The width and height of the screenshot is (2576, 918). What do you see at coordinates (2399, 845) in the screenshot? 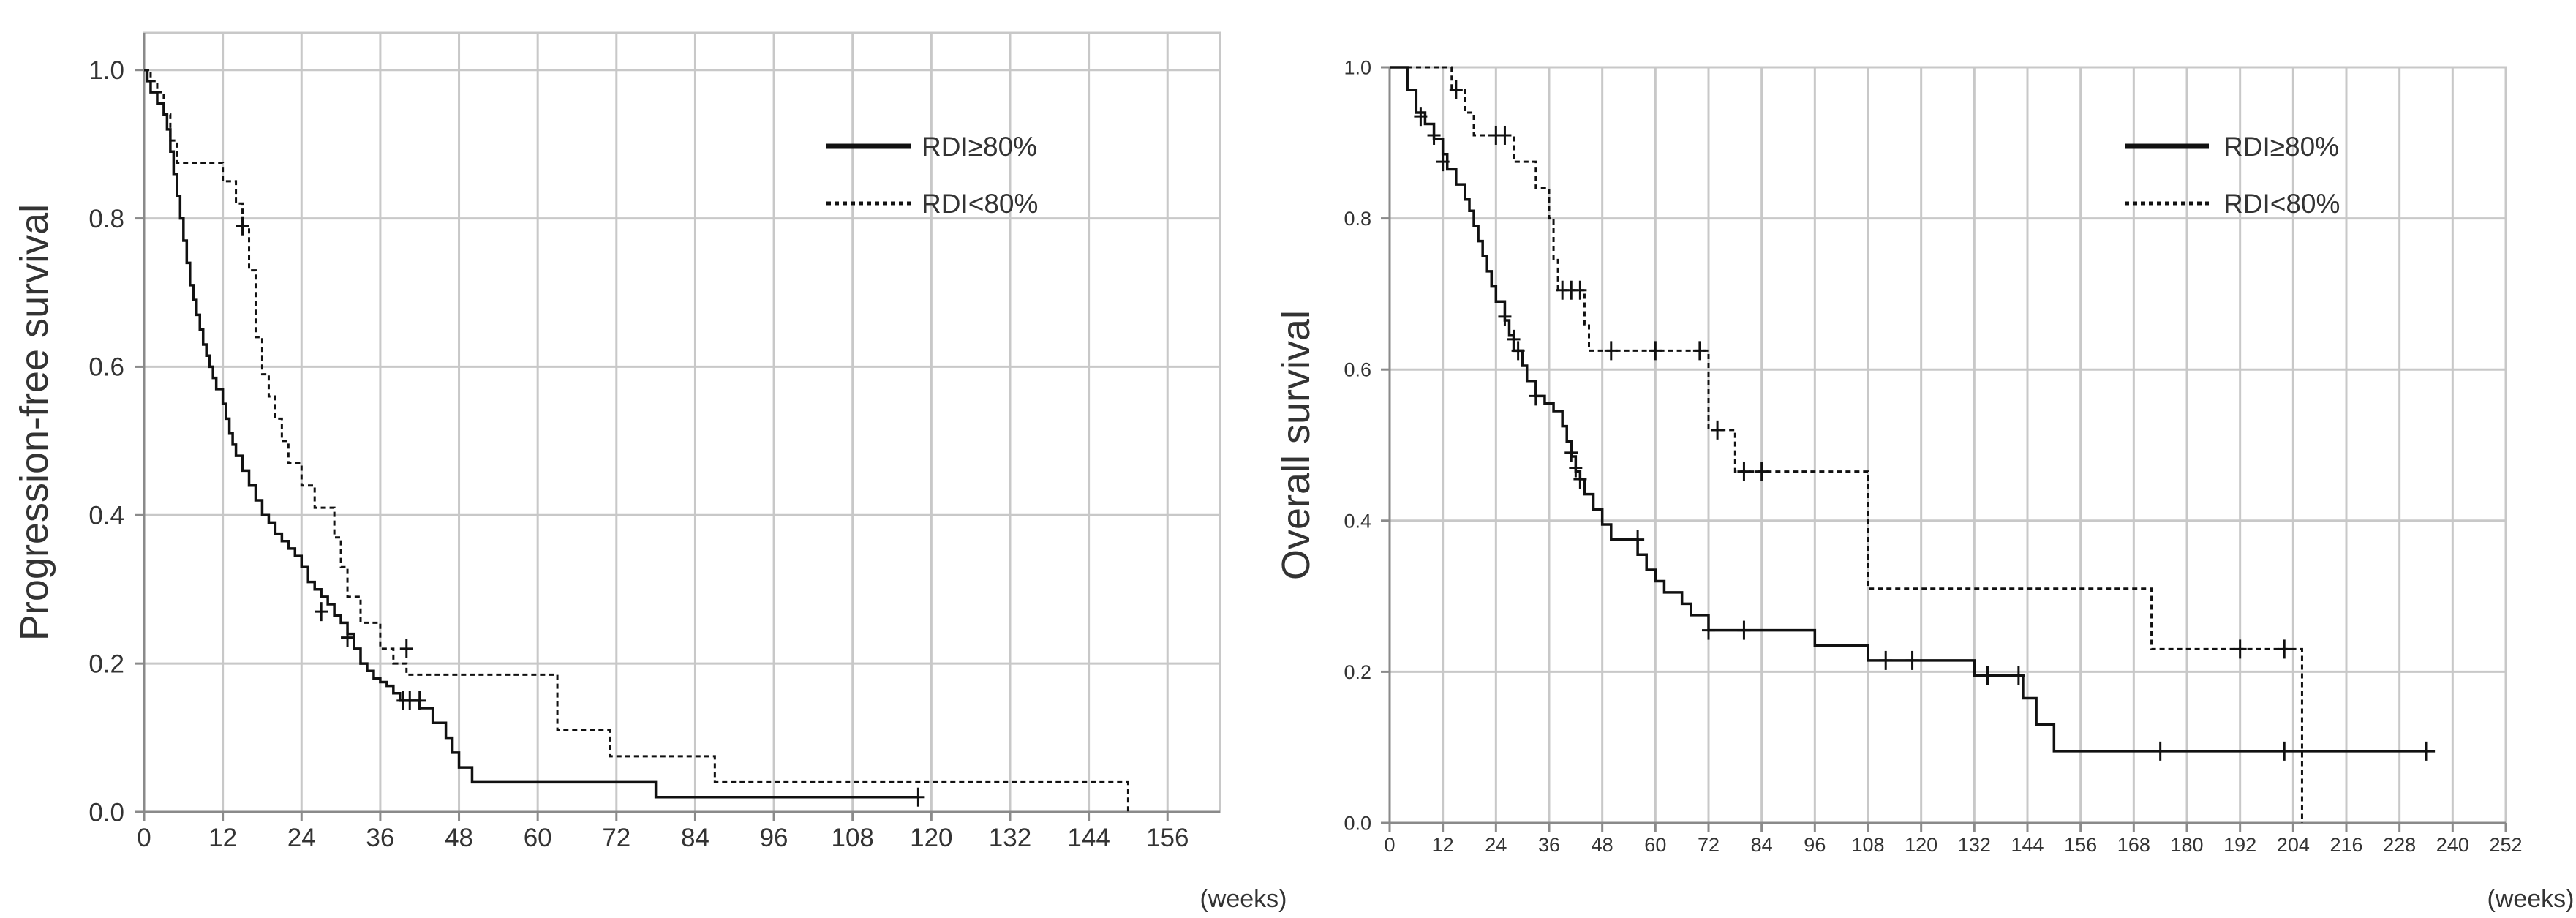
I see `x-tick-label: 228` at bounding box center [2399, 845].